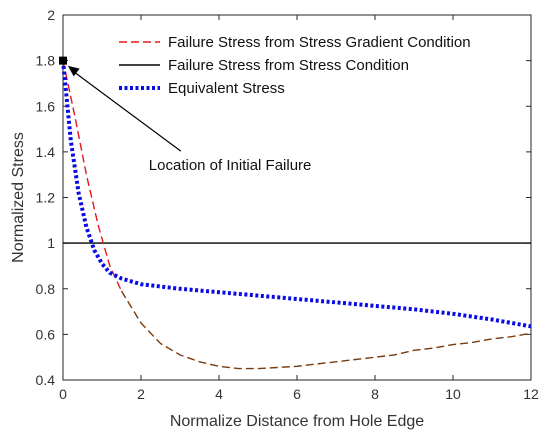 The image size is (550, 437). Describe the element at coordinates (46, 61) in the screenshot. I see `y-tick-label: 1.8` at that location.